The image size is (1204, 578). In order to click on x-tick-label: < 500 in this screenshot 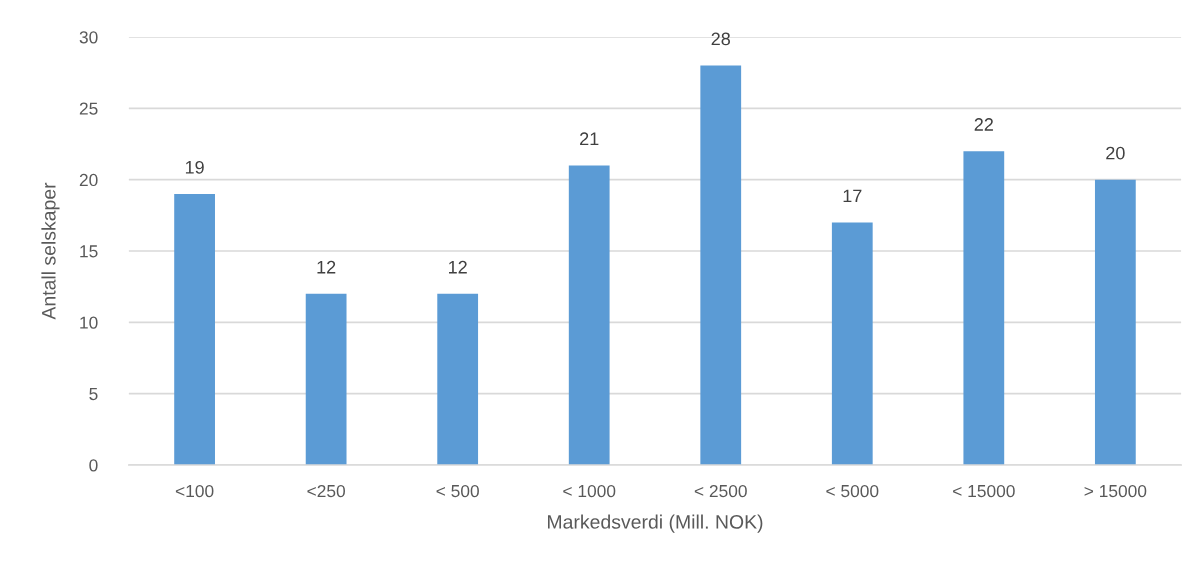, I will do `click(457, 491)`.